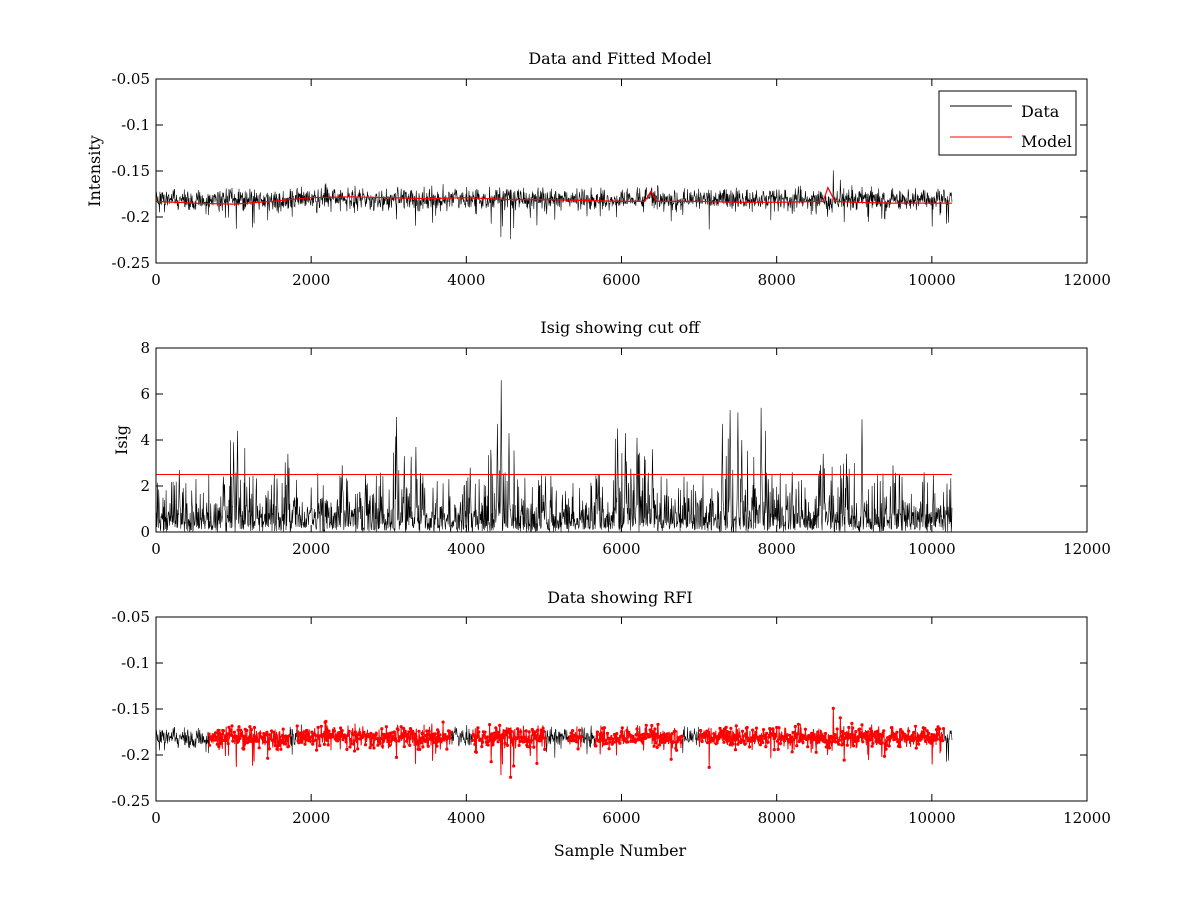  I want to click on y-tick-label: 8, so click(145, 348).